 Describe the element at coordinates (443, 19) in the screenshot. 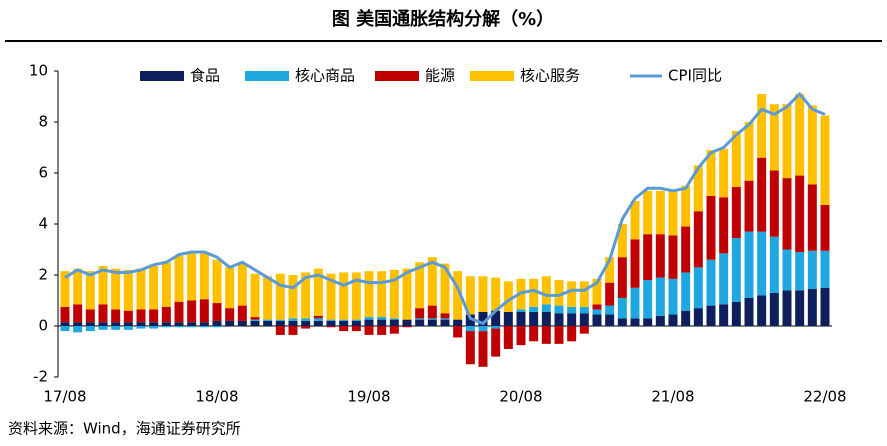

I see `chart-title: 图 美国通胀结构分解（%）` at that location.